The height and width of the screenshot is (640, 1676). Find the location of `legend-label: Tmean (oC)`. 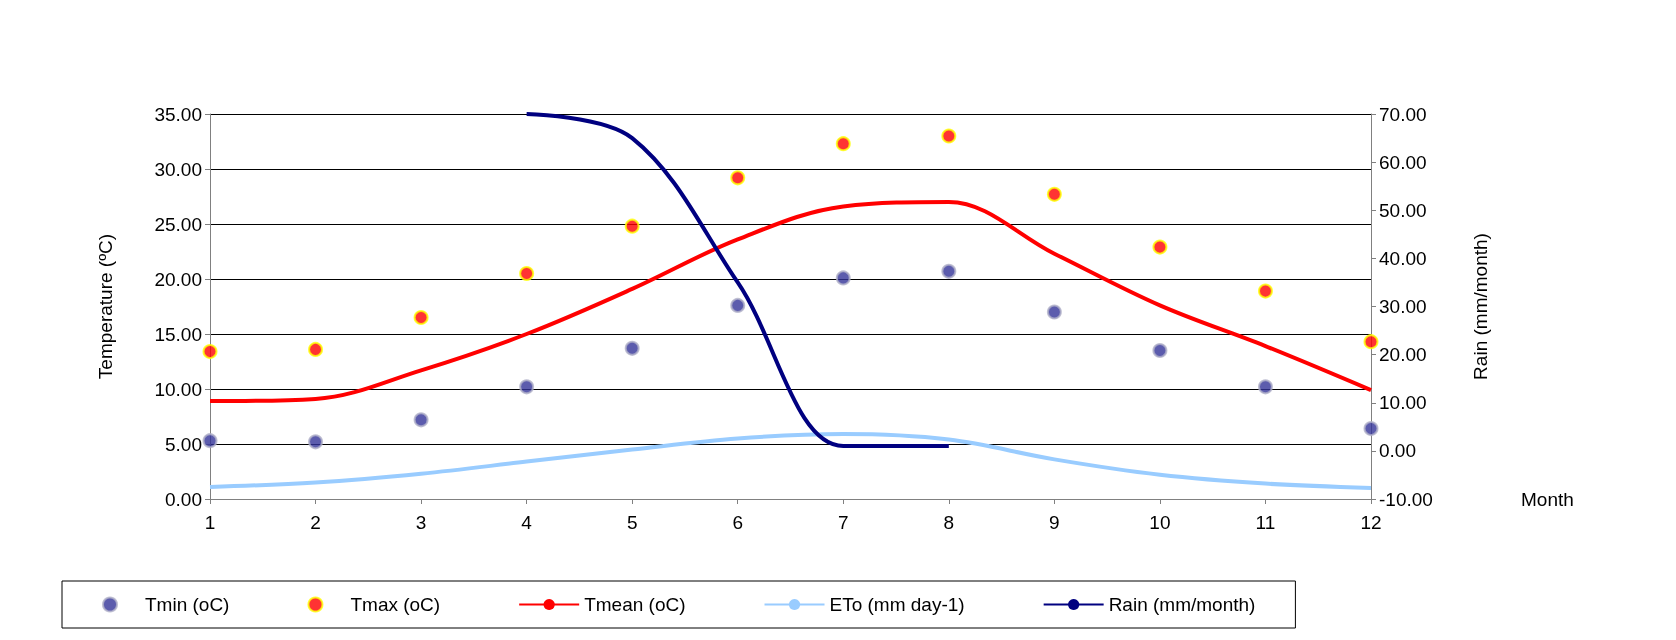

legend-label: Tmean (oC) is located at coordinates (635, 604).